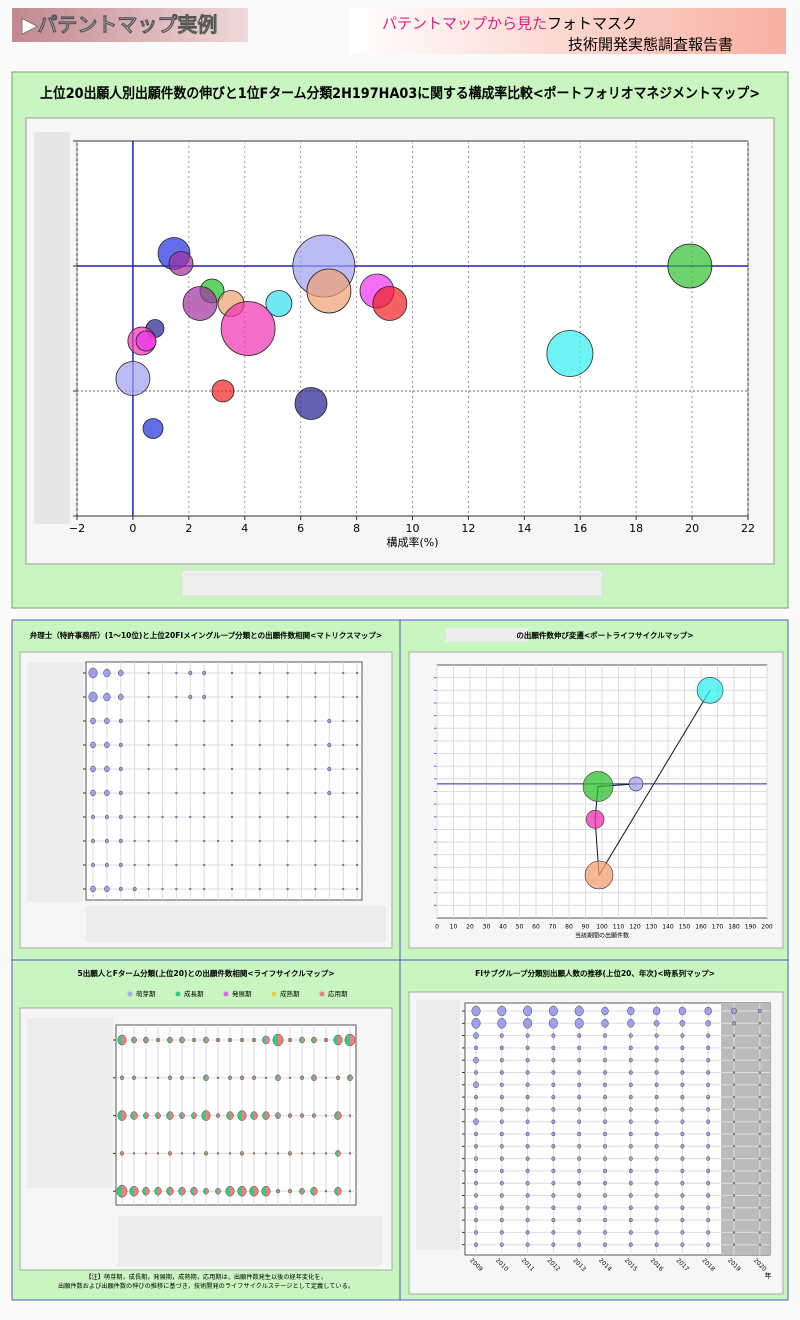 The height and width of the screenshot is (1320, 800). I want to click on x-tick-label: 190, so click(751, 927).